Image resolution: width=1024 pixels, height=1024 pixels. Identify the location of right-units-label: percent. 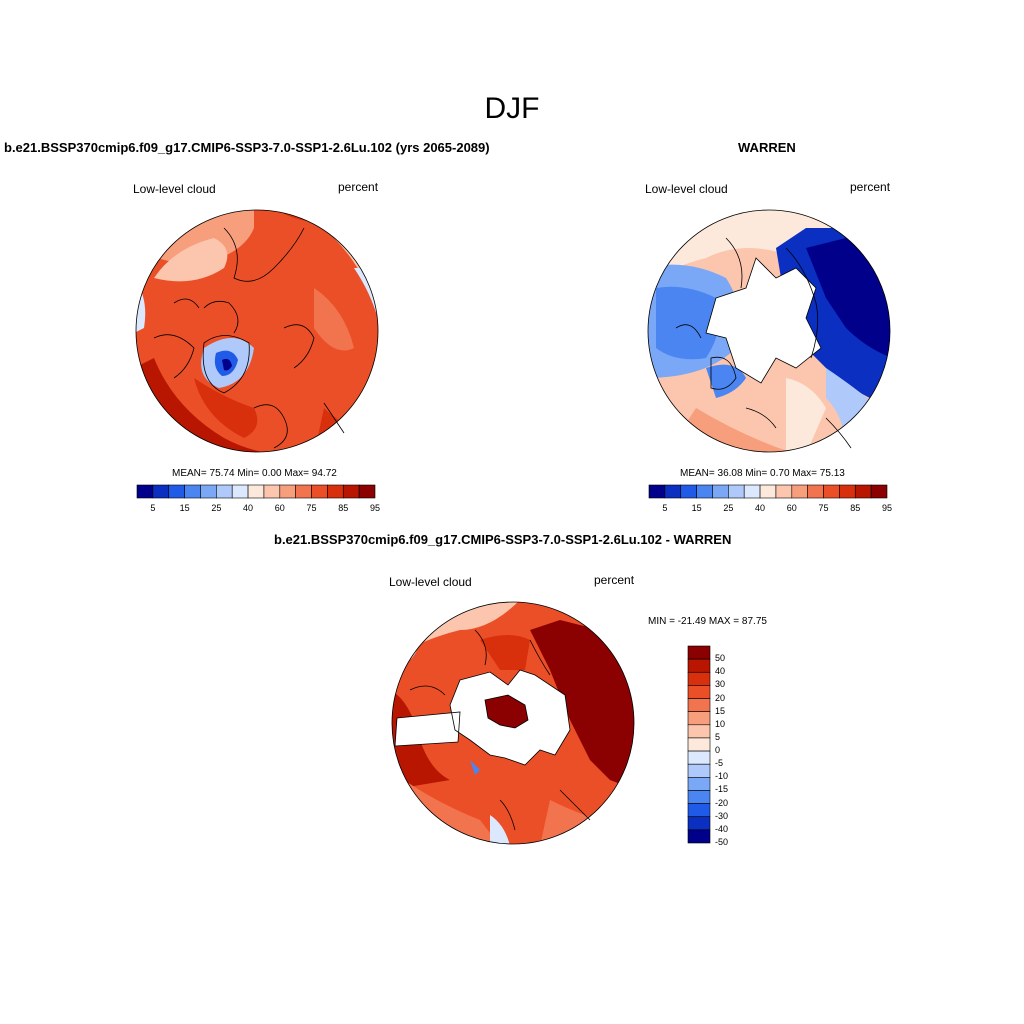
(870, 187).